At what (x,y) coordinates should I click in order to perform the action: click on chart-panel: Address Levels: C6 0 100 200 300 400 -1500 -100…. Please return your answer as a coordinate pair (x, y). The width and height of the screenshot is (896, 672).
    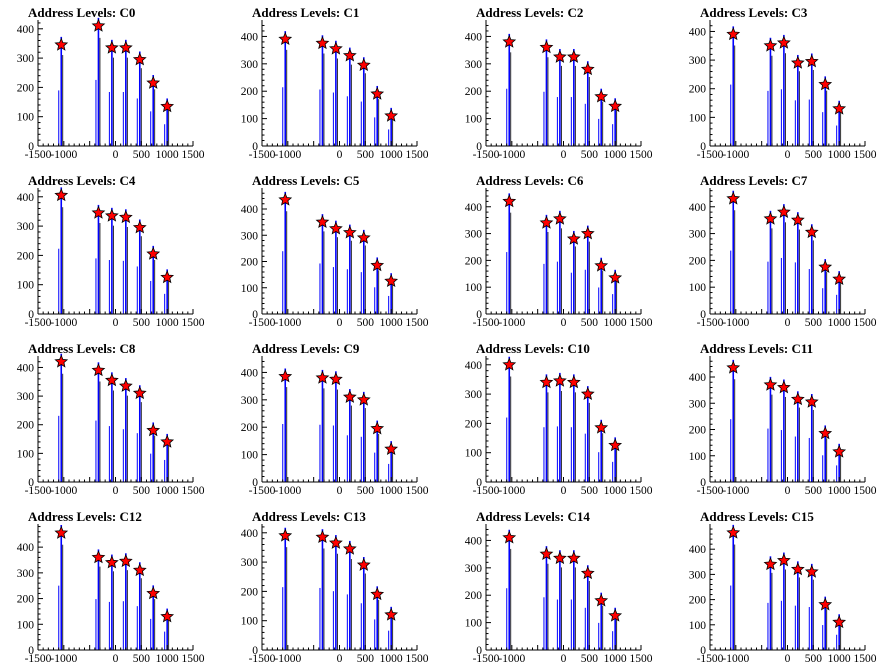
    Looking at the image, I should click on (560, 252).